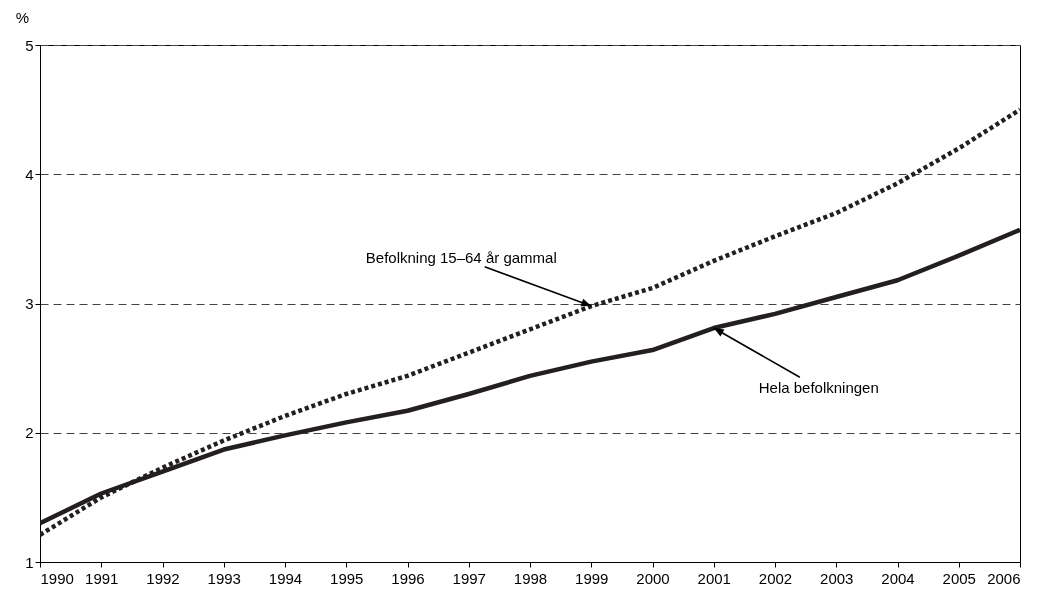 This screenshot has width=1057, height=604. What do you see at coordinates (22, 17) in the screenshot?
I see `y-axis-title: %` at bounding box center [22, 17].